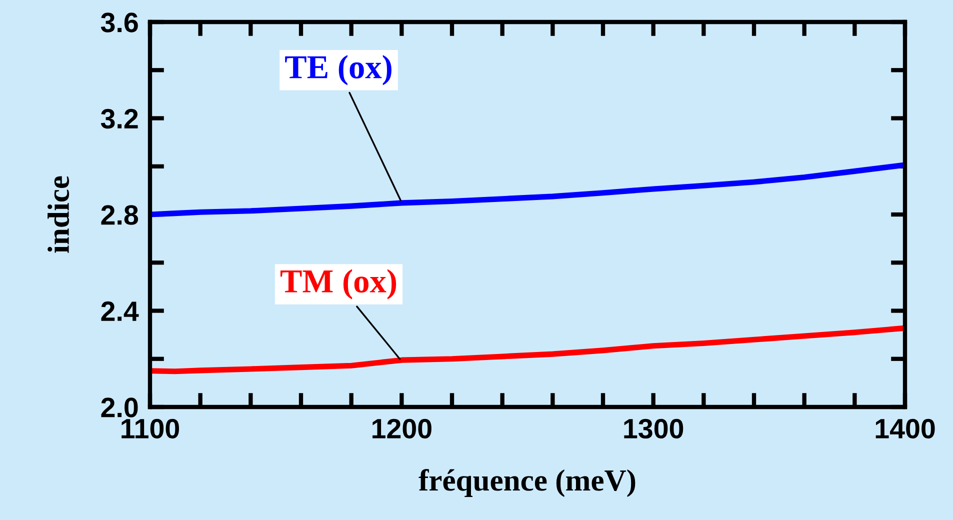 Image resolution: width=953 pixels, height=520 pixels. What do you see at coordinates (119, 215) in the screenshot?
I see `y-tick-label: 2.8` at bounding box center [119, 215].